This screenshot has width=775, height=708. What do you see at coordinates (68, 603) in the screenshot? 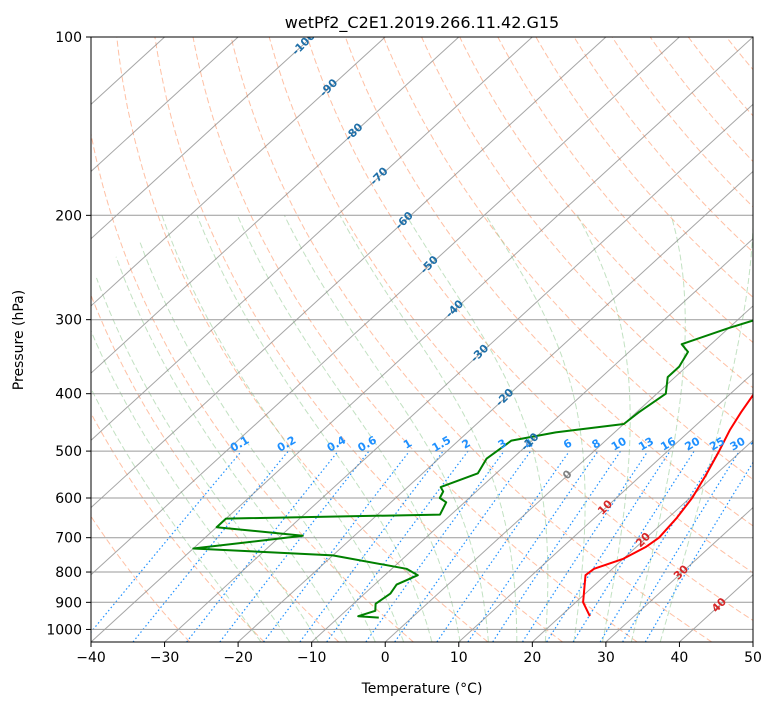
I see `y-tick-label: 900` at bounding box center [68, 603].